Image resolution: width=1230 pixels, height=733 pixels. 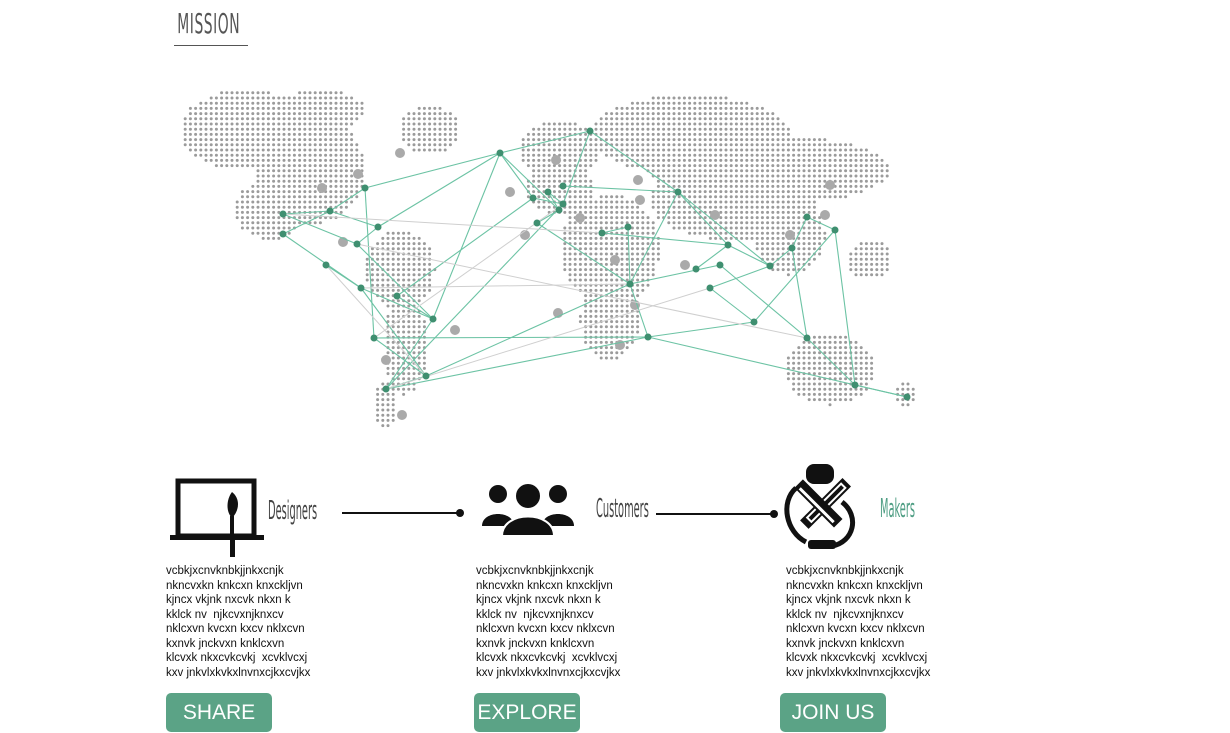 What do you see at coordinates (833, 712) in the screenshot?
I see `join-us-button: JOIN US` at bounding box center [833, 712].